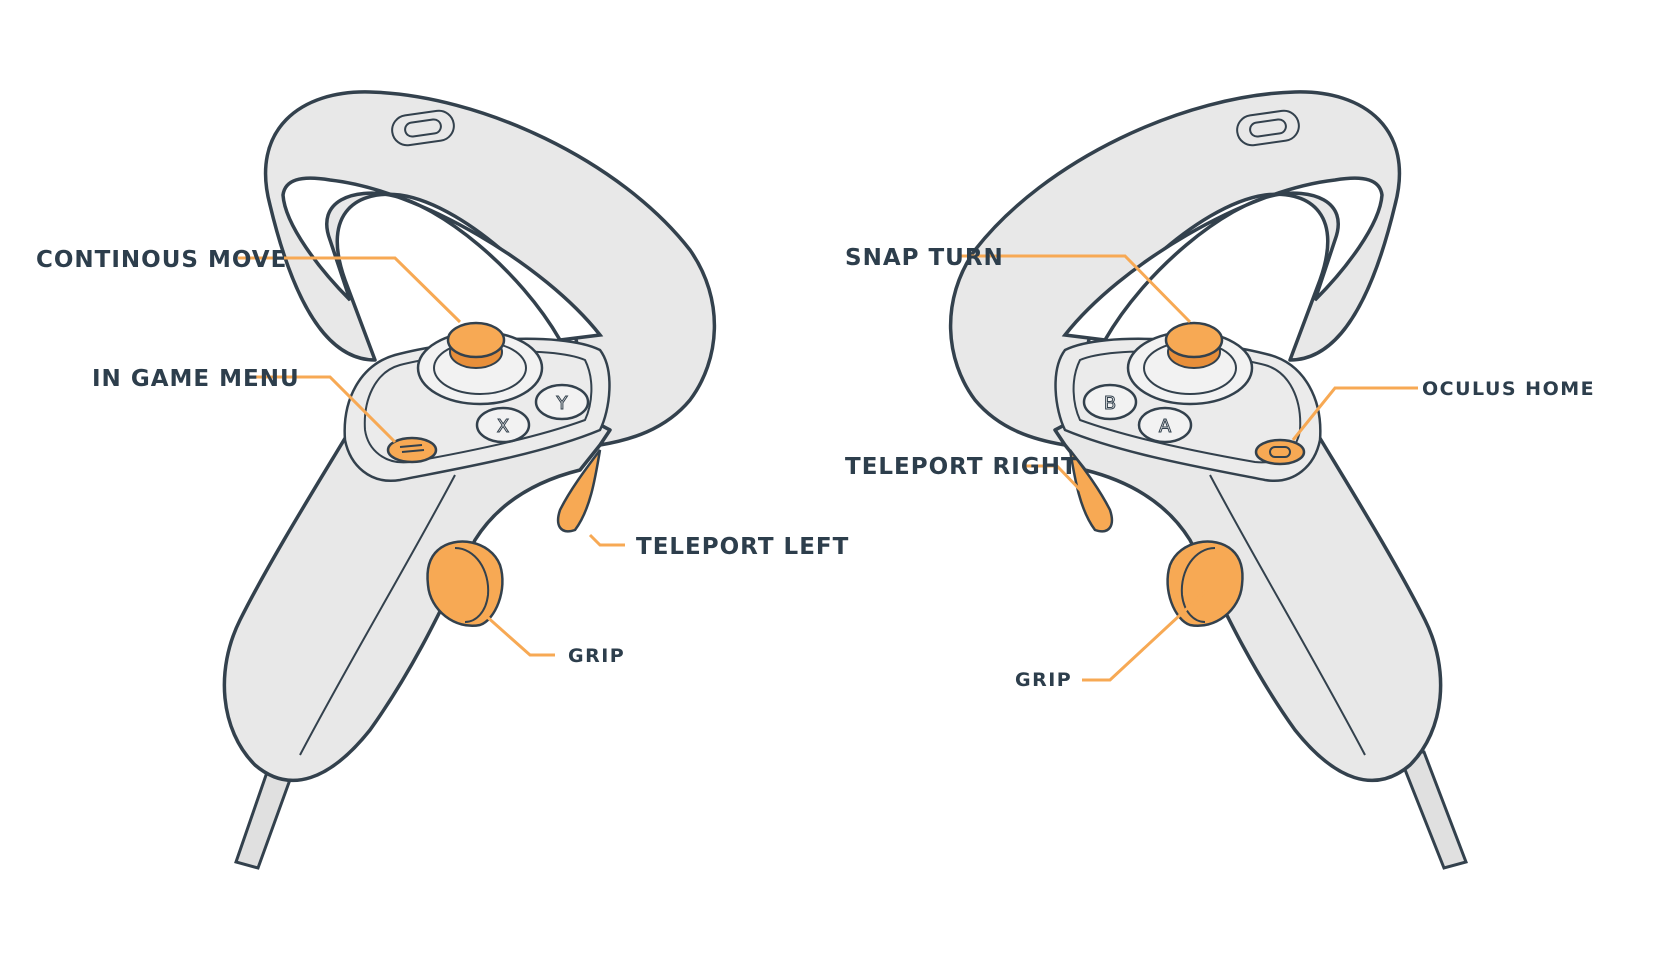 The height and width of the screenshot is (959, 1660). I want to click on label-snap-turn: SNAP TURN, so click(924, 258).